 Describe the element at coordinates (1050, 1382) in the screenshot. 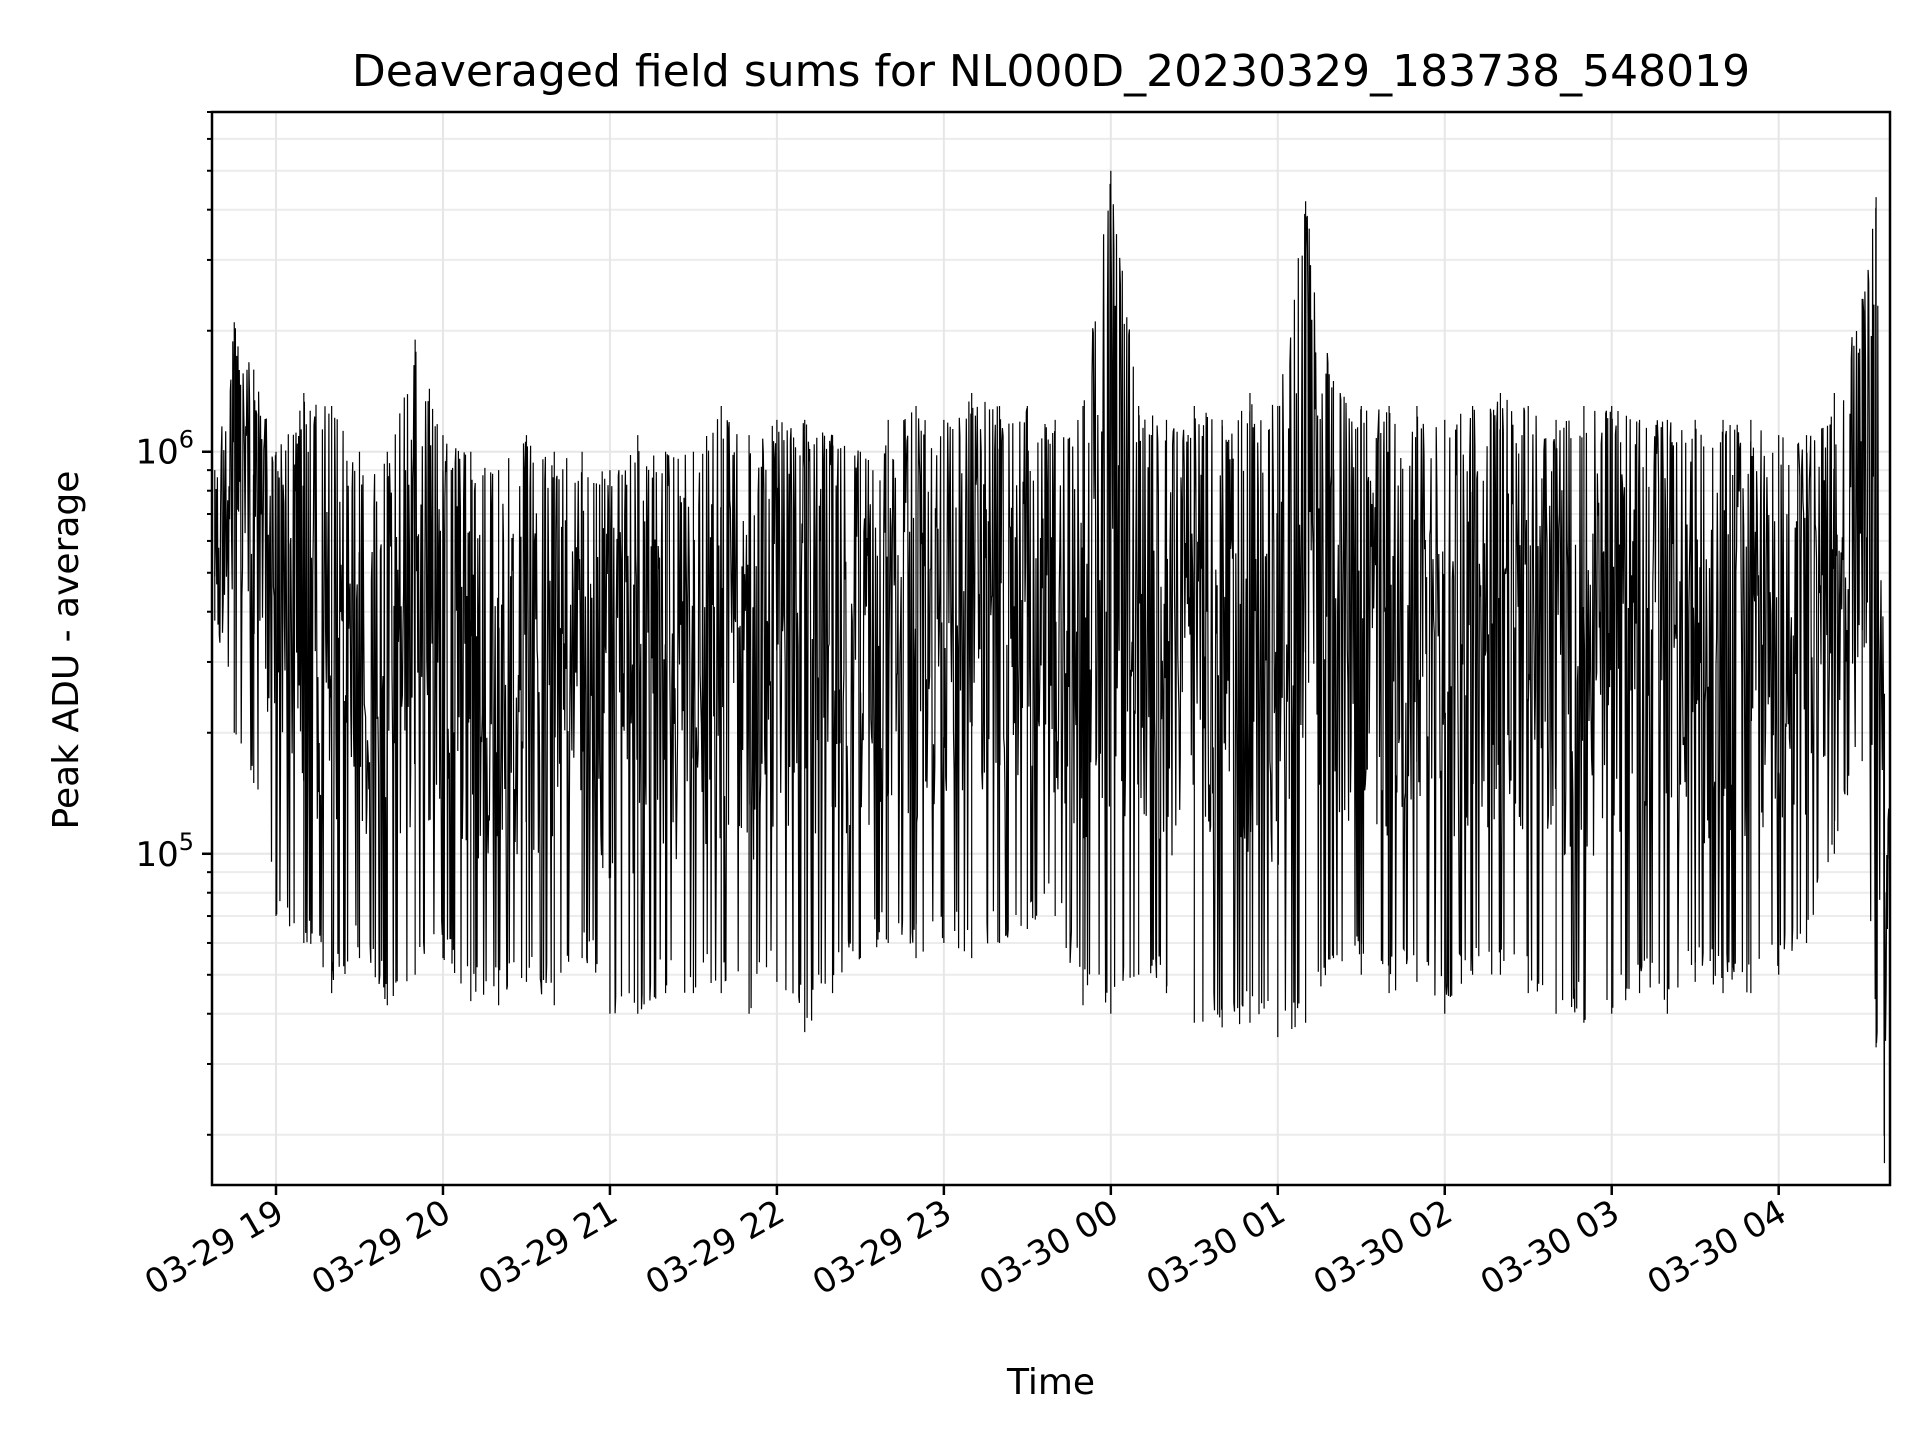

I see `x-axis-label: Time` at that location.